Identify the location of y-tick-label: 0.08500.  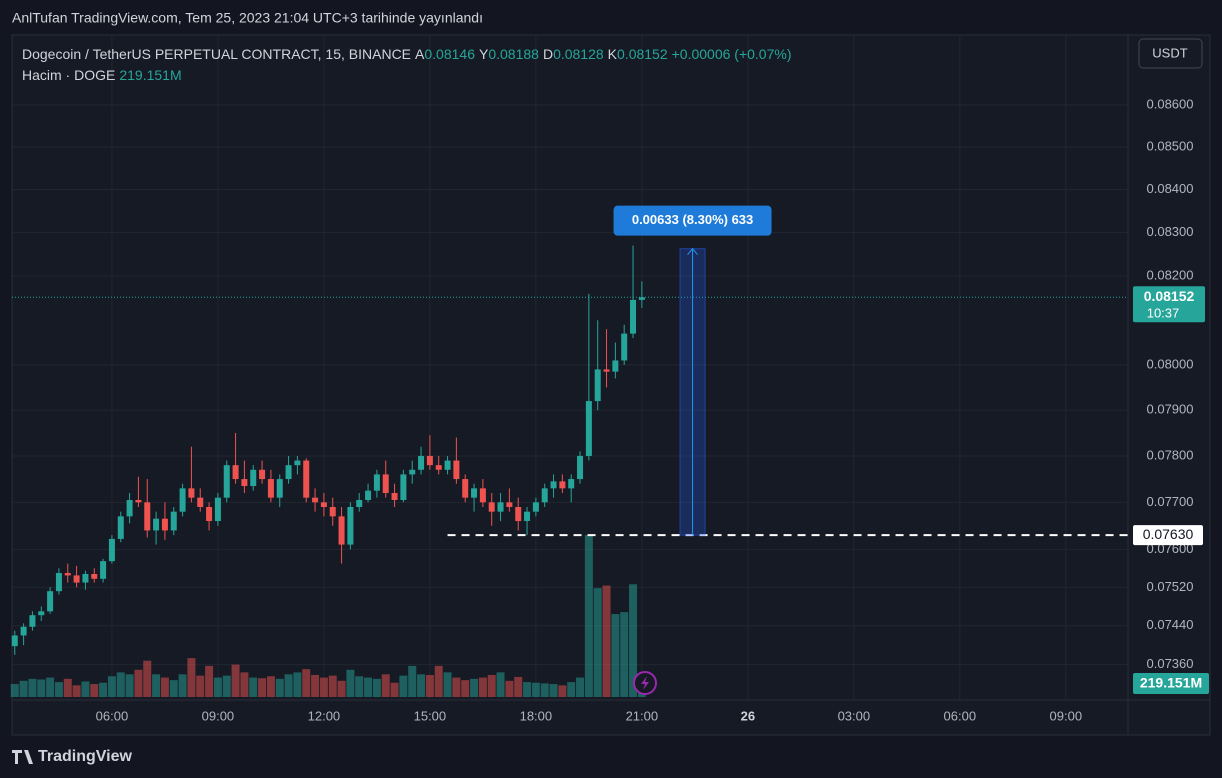
(1170, 145).